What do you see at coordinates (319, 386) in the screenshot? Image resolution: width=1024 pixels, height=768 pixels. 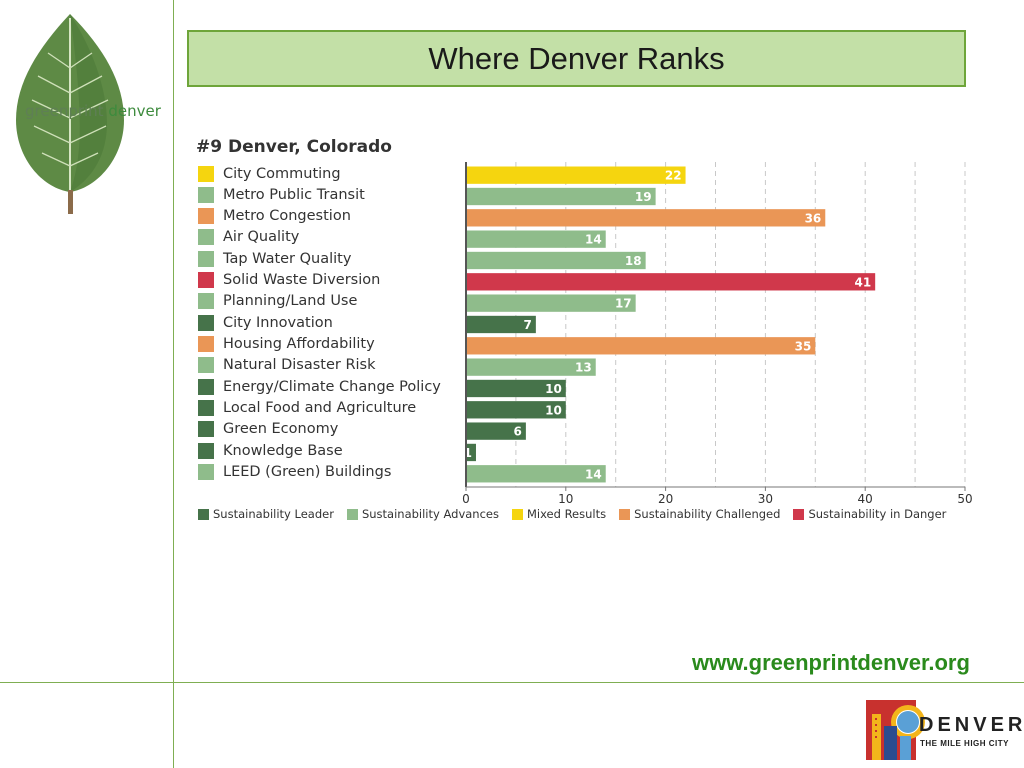 I see `category-row: Energy/Climate Change Policy` at bounding box center [319, 386].